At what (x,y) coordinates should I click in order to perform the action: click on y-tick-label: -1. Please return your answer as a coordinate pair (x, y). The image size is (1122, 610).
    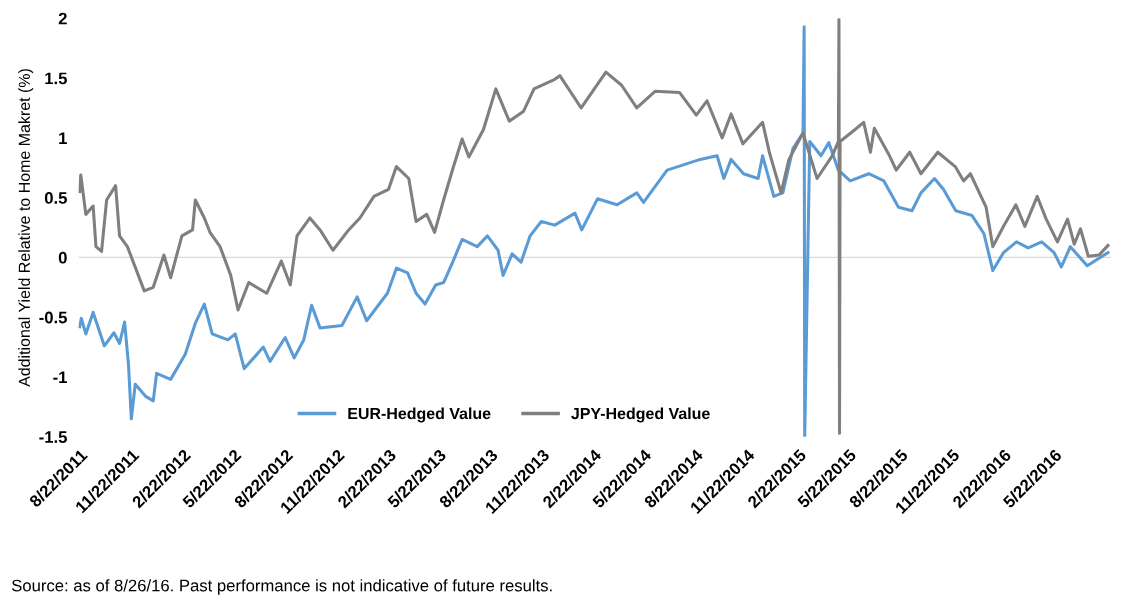
    Looking at the image, I should click on (60, 377).